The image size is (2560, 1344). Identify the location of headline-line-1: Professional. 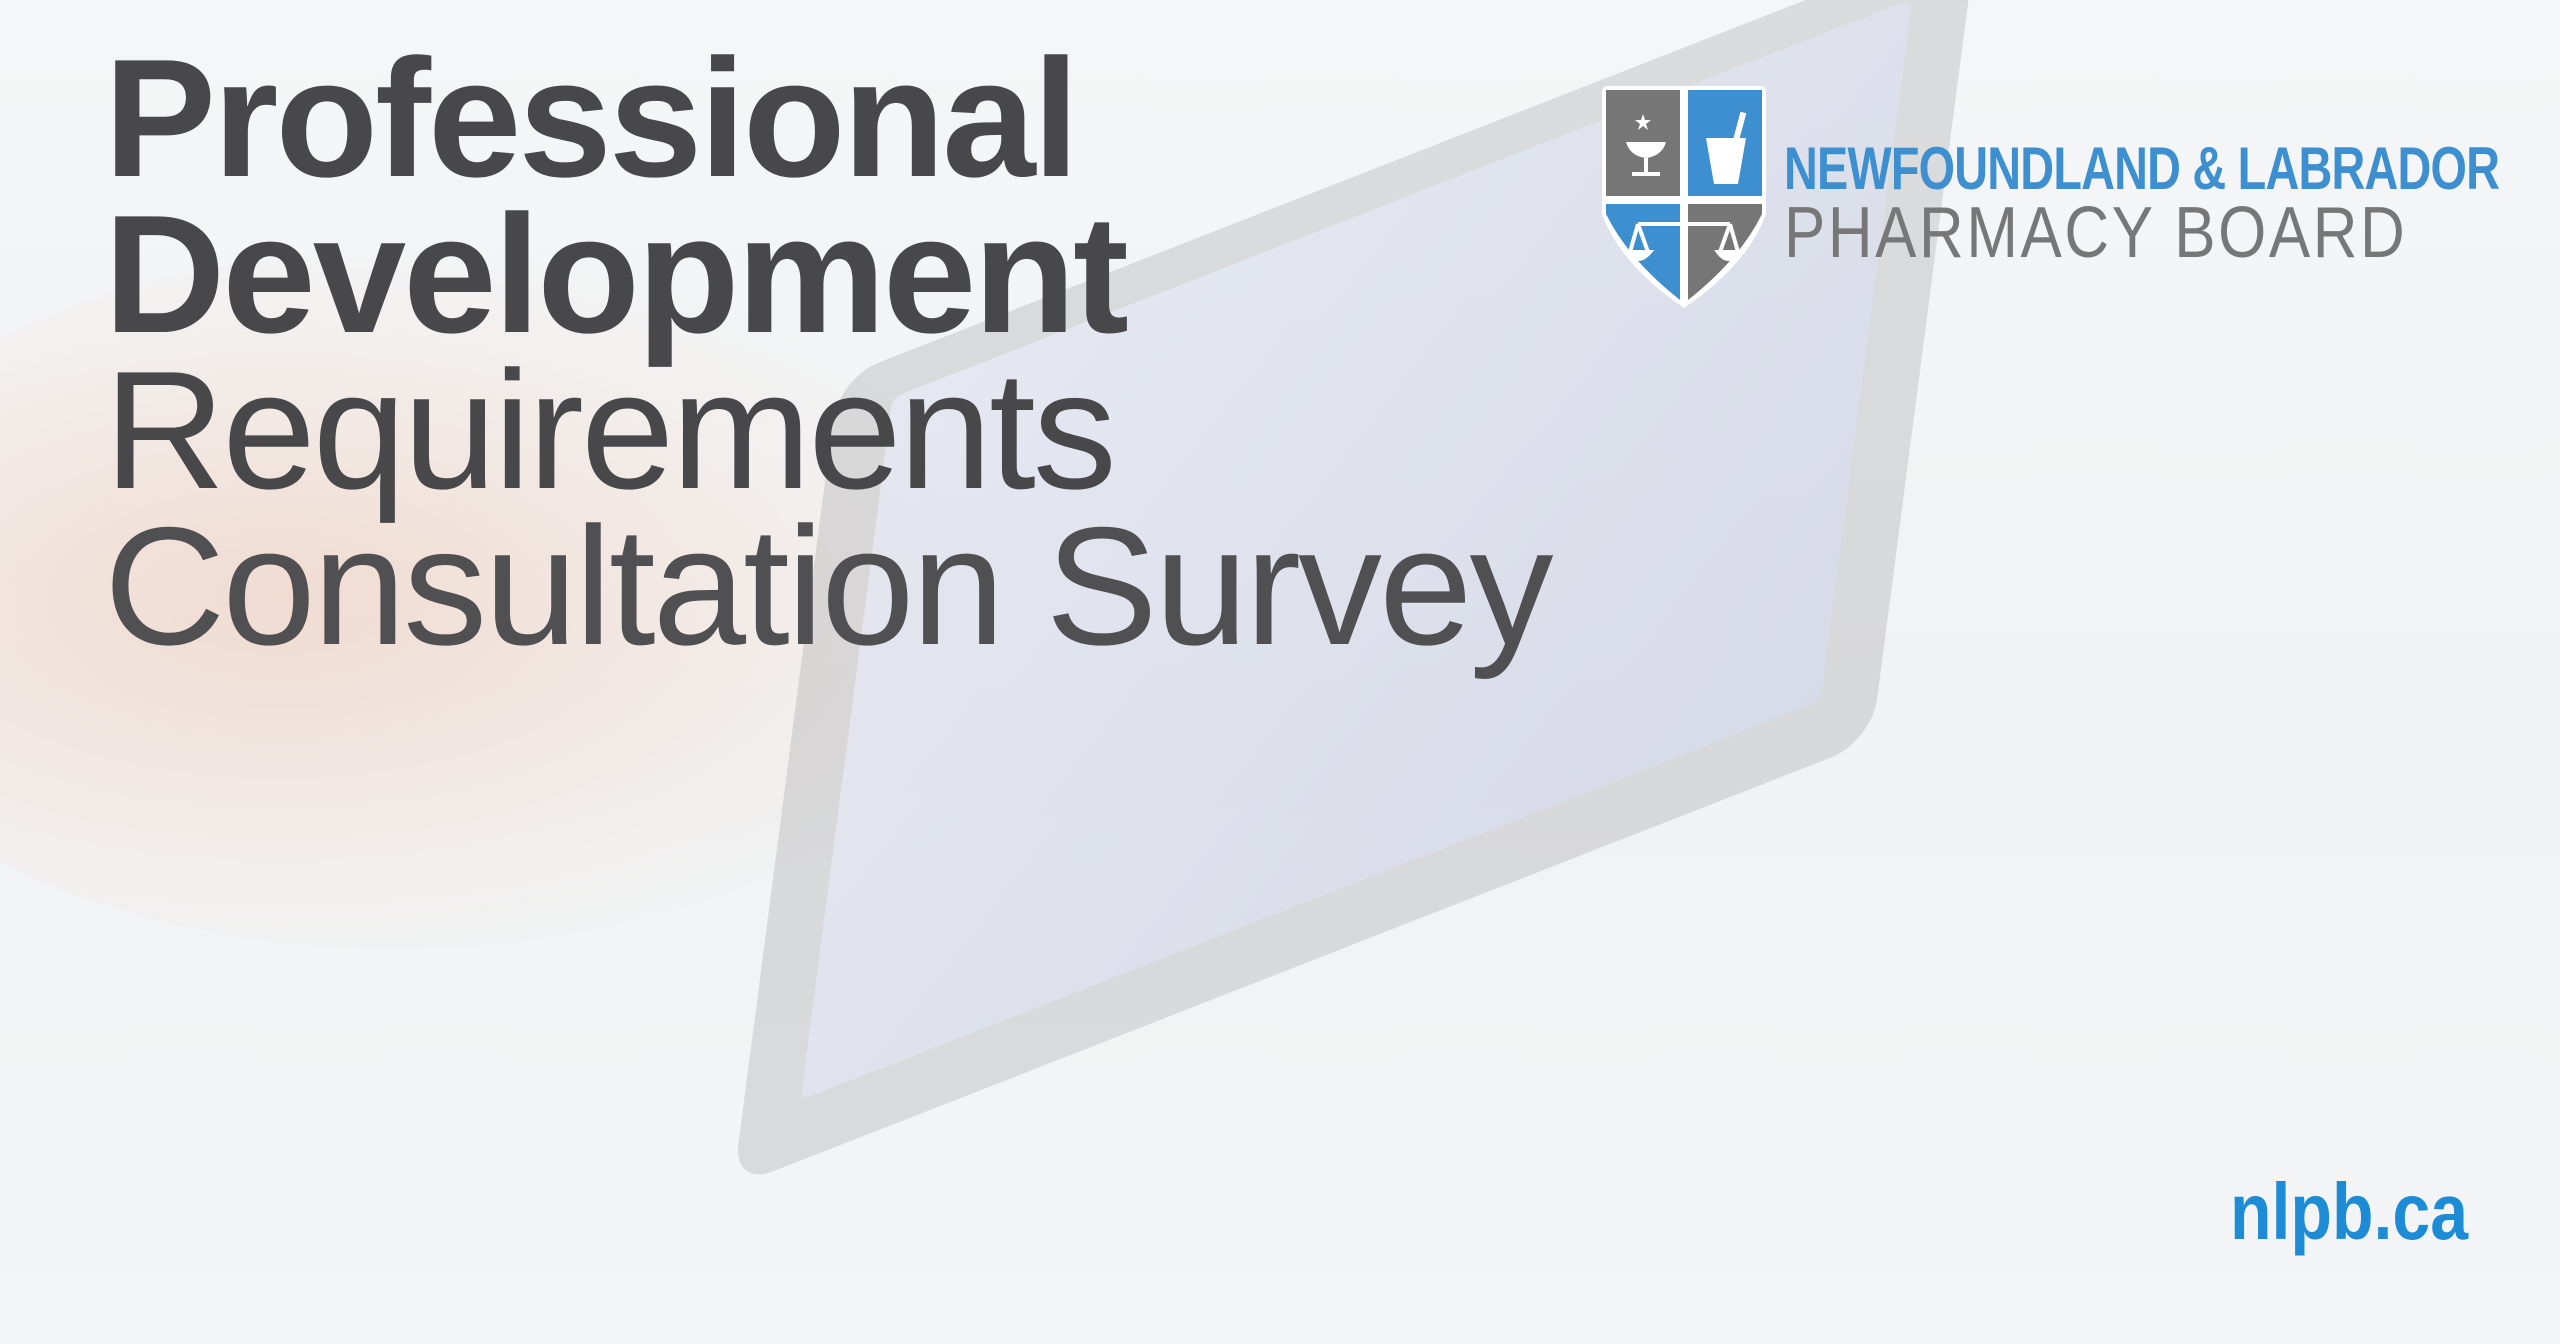
(591, 118).